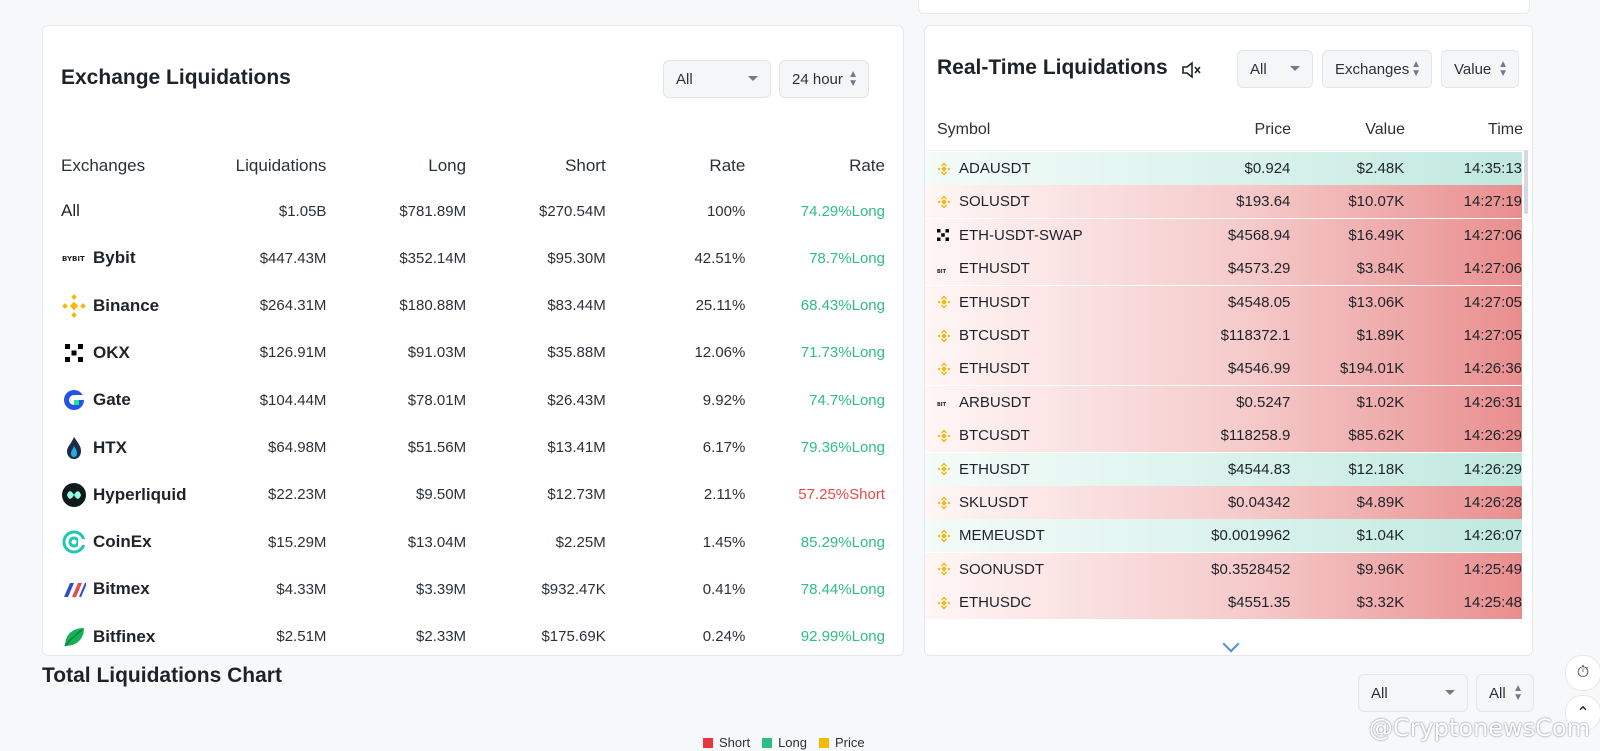 Image resolution: width=1600 pixels, height=751 pixels. Describe the element at coordinates (1055, 201) in the screenshot. I see `symbol-cell: SOLUSDT` at that location.